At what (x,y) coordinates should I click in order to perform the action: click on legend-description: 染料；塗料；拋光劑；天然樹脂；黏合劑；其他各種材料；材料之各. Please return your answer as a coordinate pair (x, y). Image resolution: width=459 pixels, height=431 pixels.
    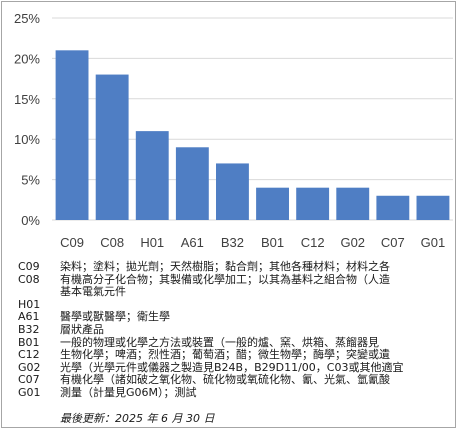
    Looking at the image, I should click on (256, 267).